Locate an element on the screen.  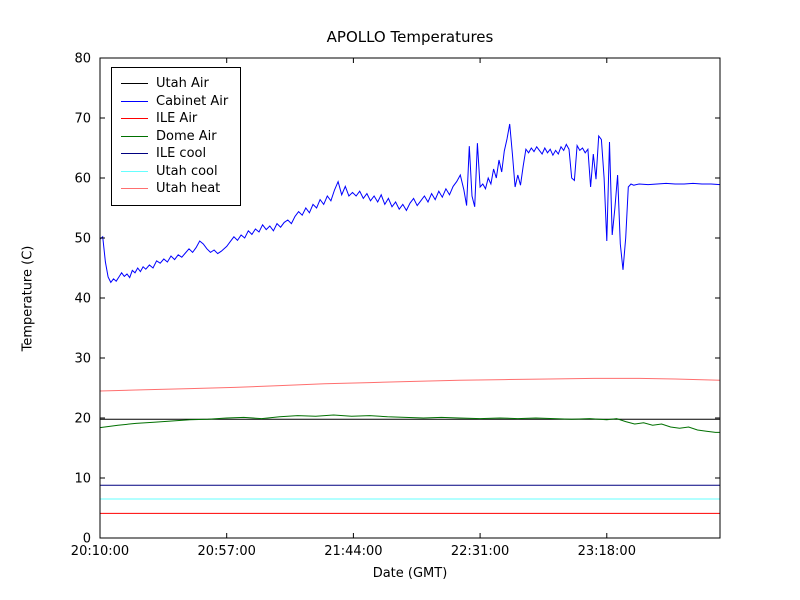
legend-label: Cabinet Air is located at coordinates (192, 101).